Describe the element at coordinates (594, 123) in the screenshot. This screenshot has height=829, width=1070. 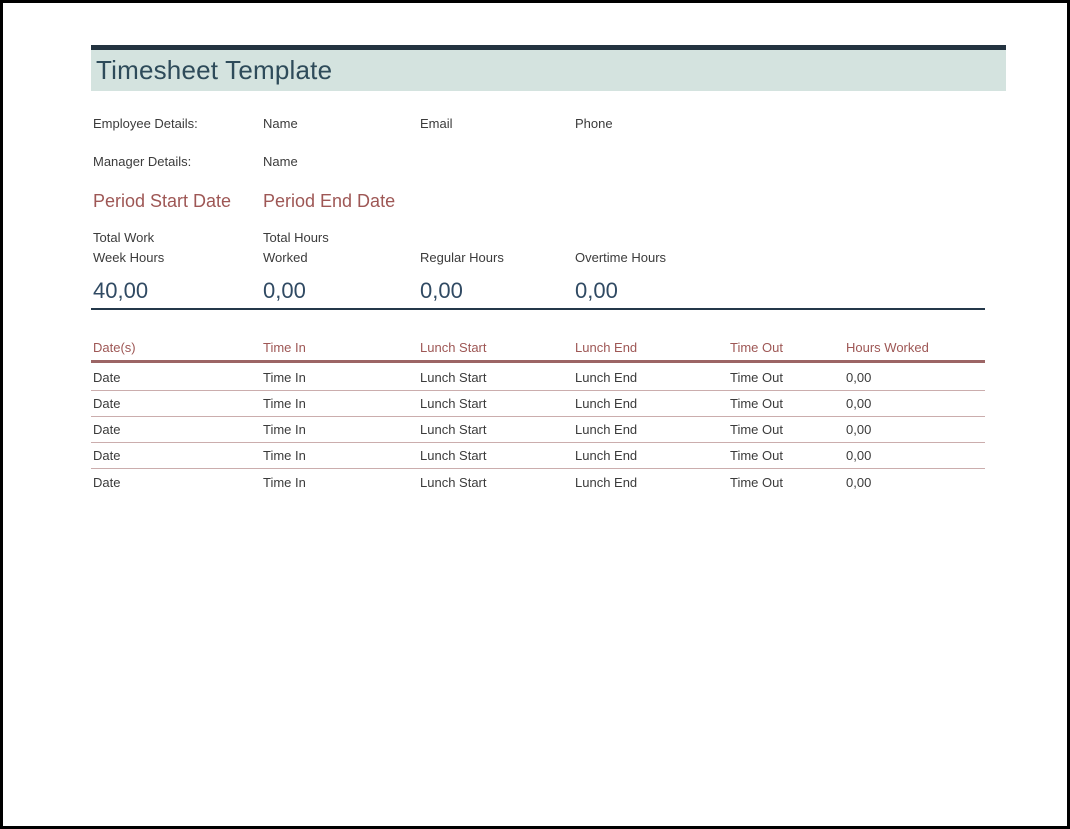
I see `employee-phone-field: Phone` at that location.